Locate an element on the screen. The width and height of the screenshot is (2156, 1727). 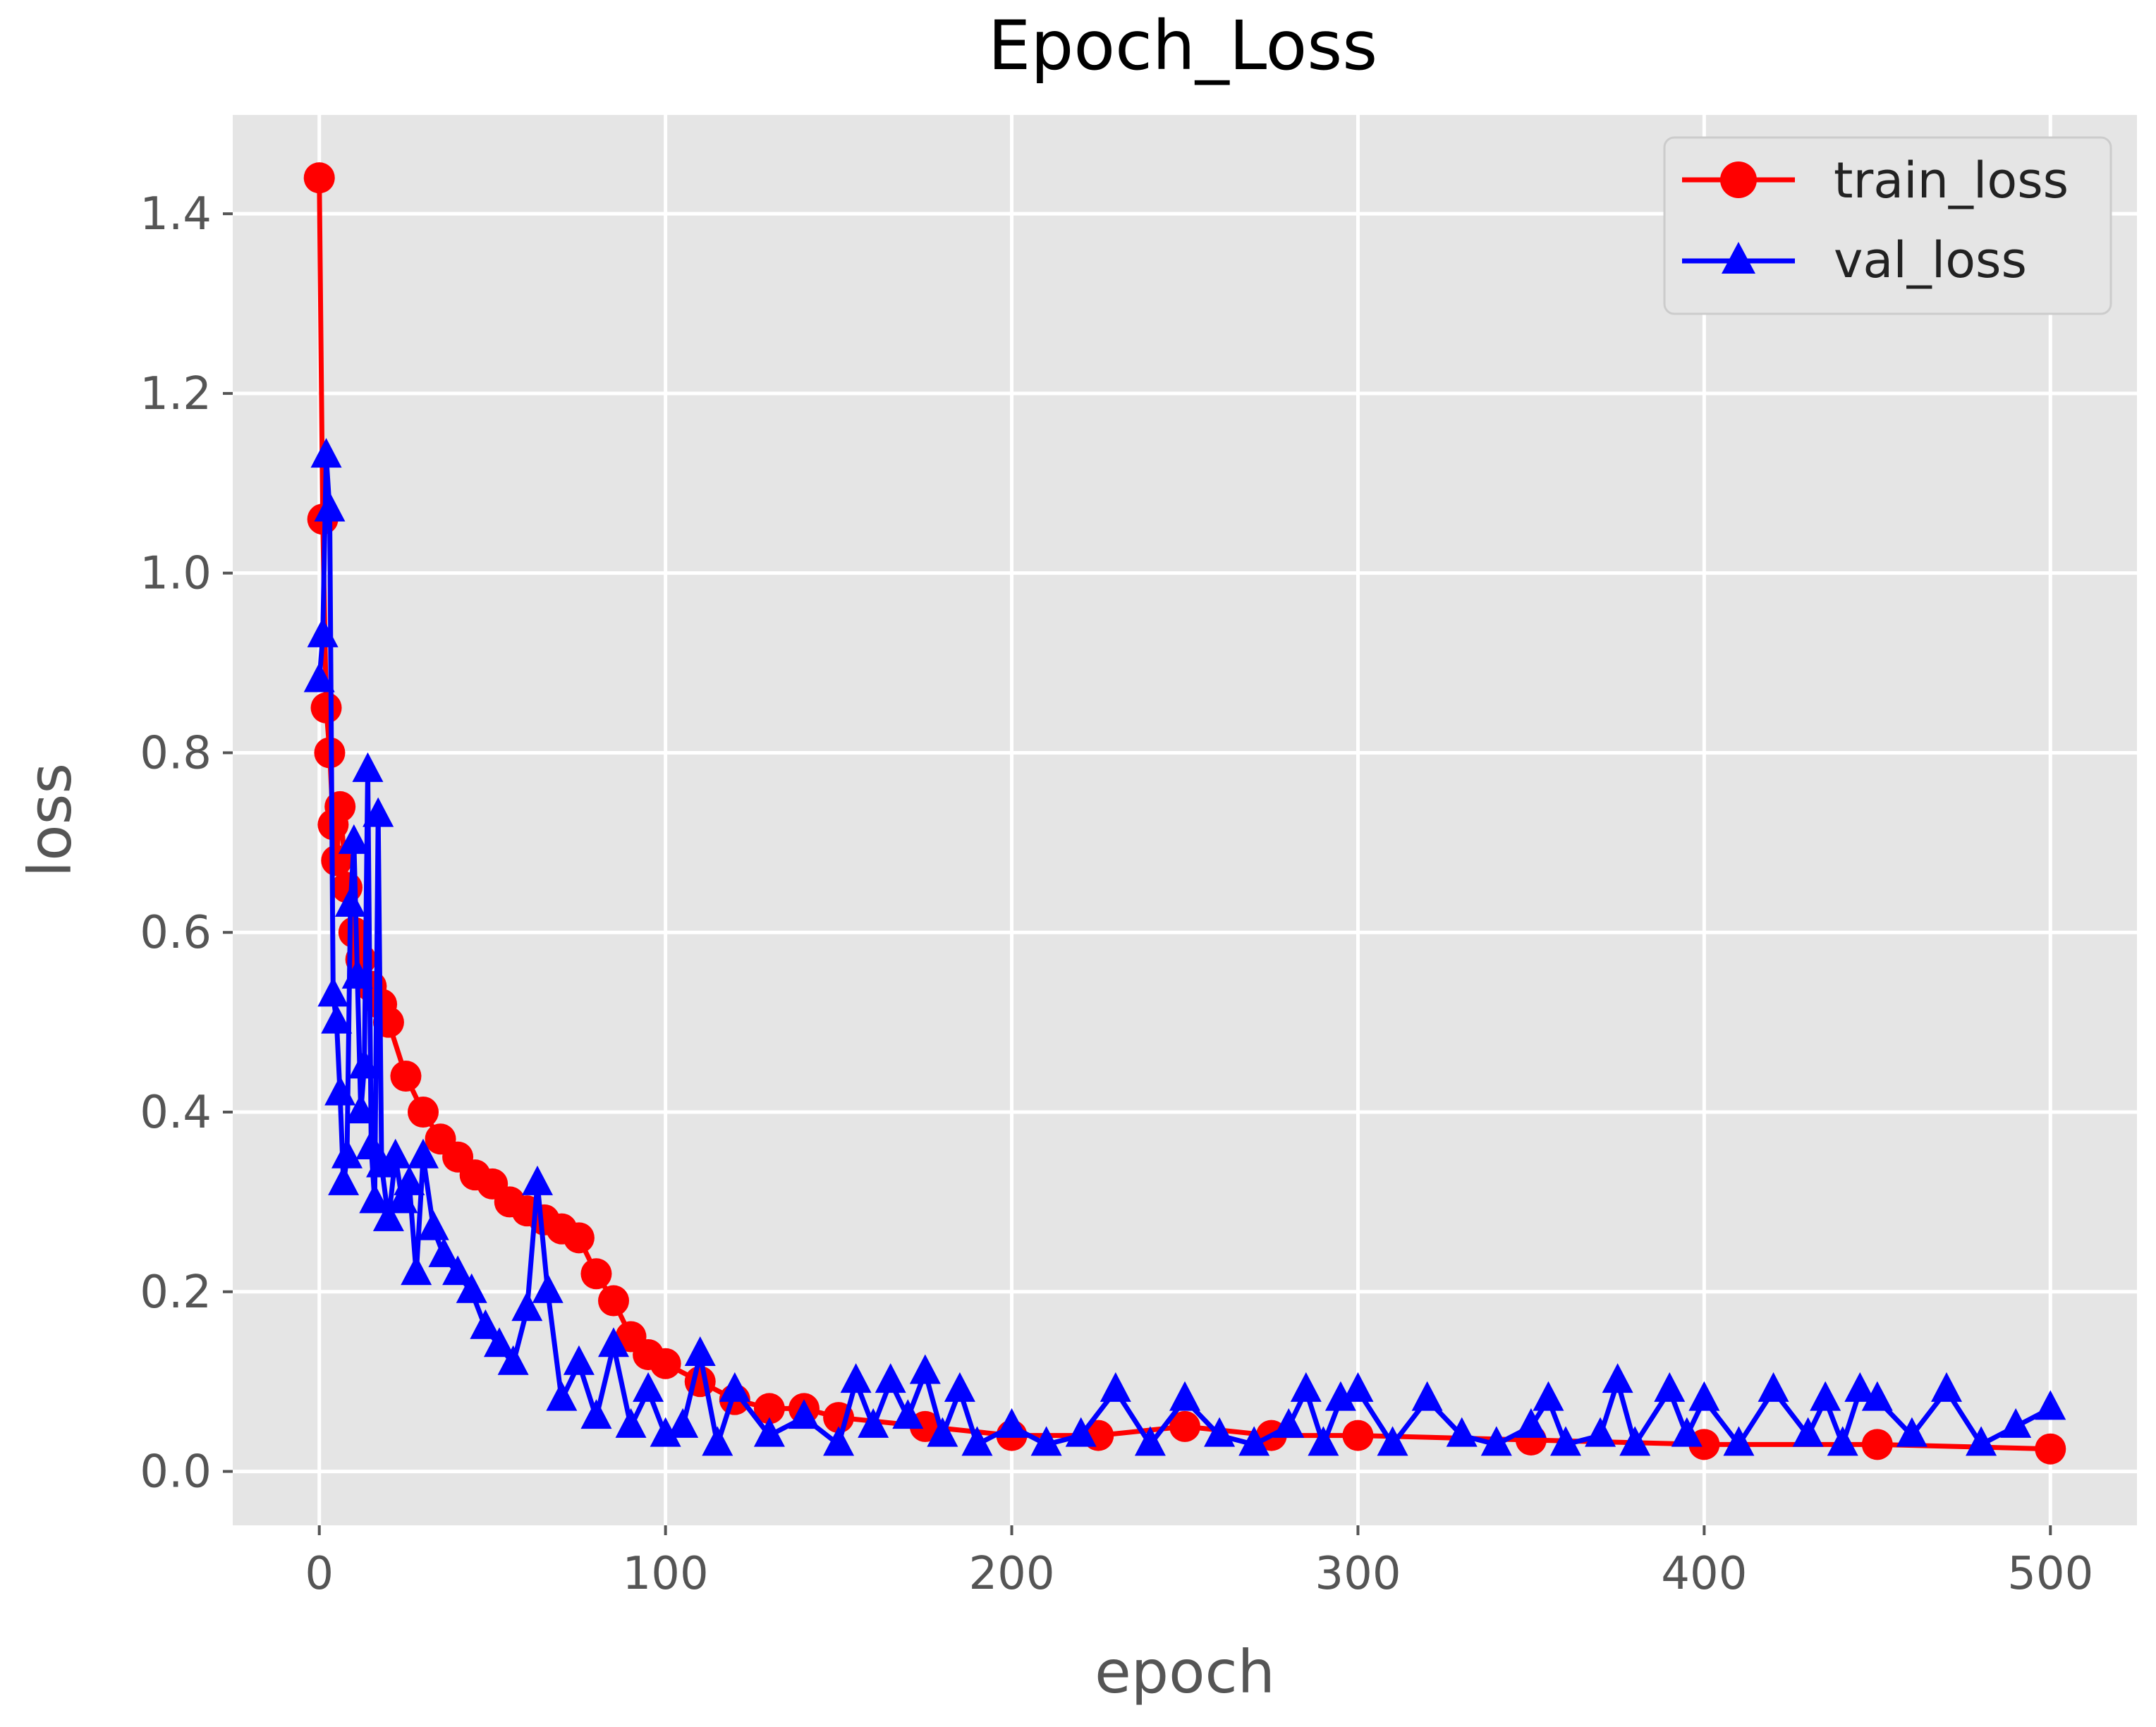
x-tick-label: 100 is located at coordinates (666, 1574).